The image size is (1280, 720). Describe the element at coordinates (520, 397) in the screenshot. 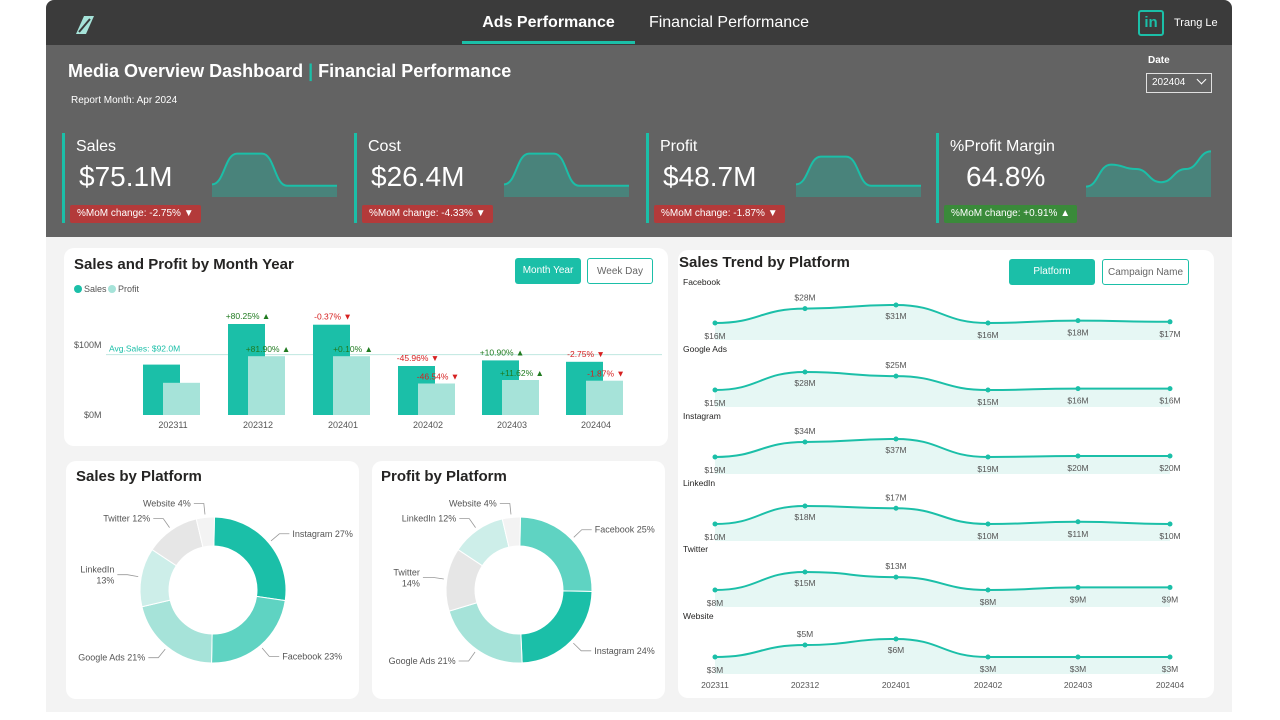

I see `profit-bar` at that location.